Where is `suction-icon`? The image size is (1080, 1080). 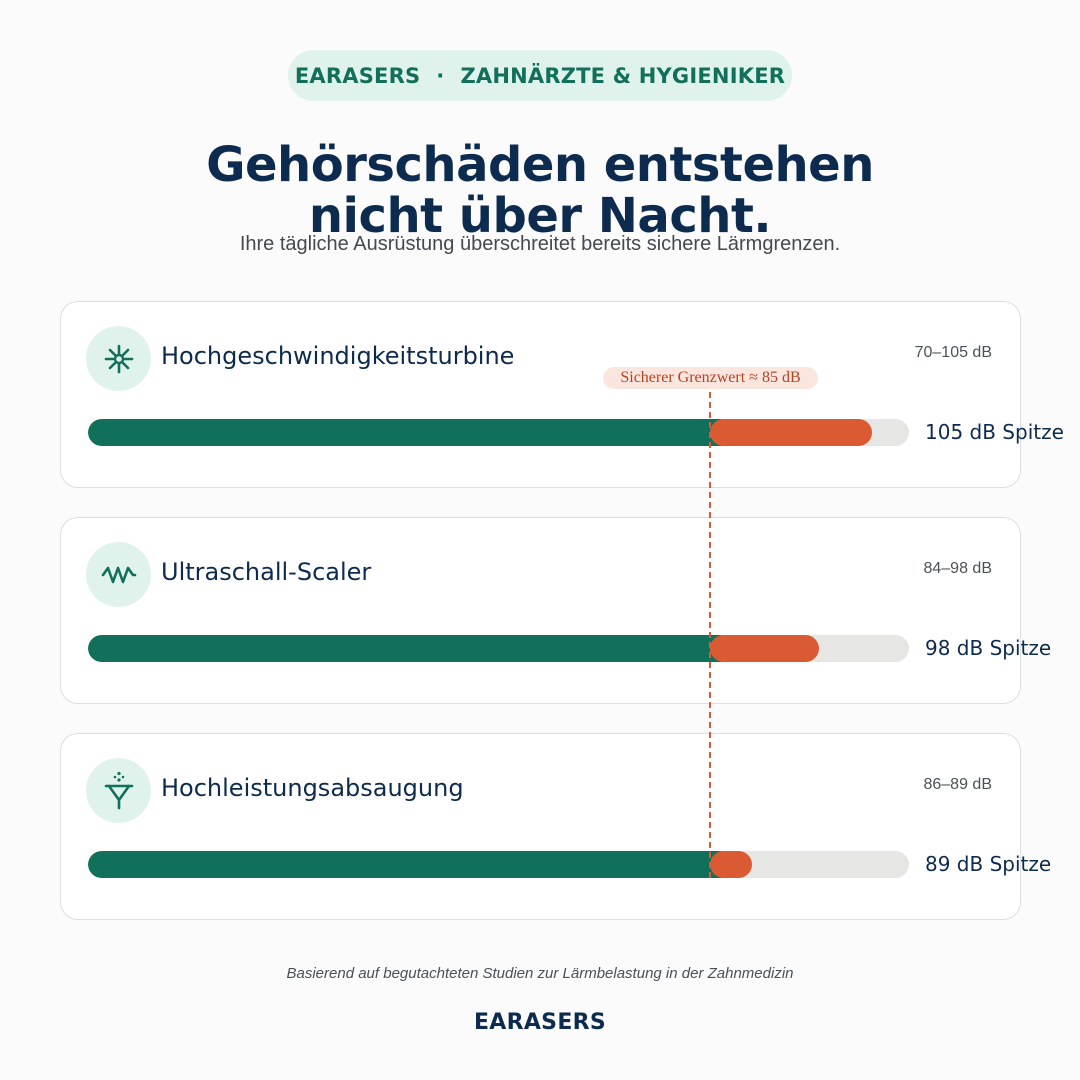 suction-icon is located at coordinates (118, 790).